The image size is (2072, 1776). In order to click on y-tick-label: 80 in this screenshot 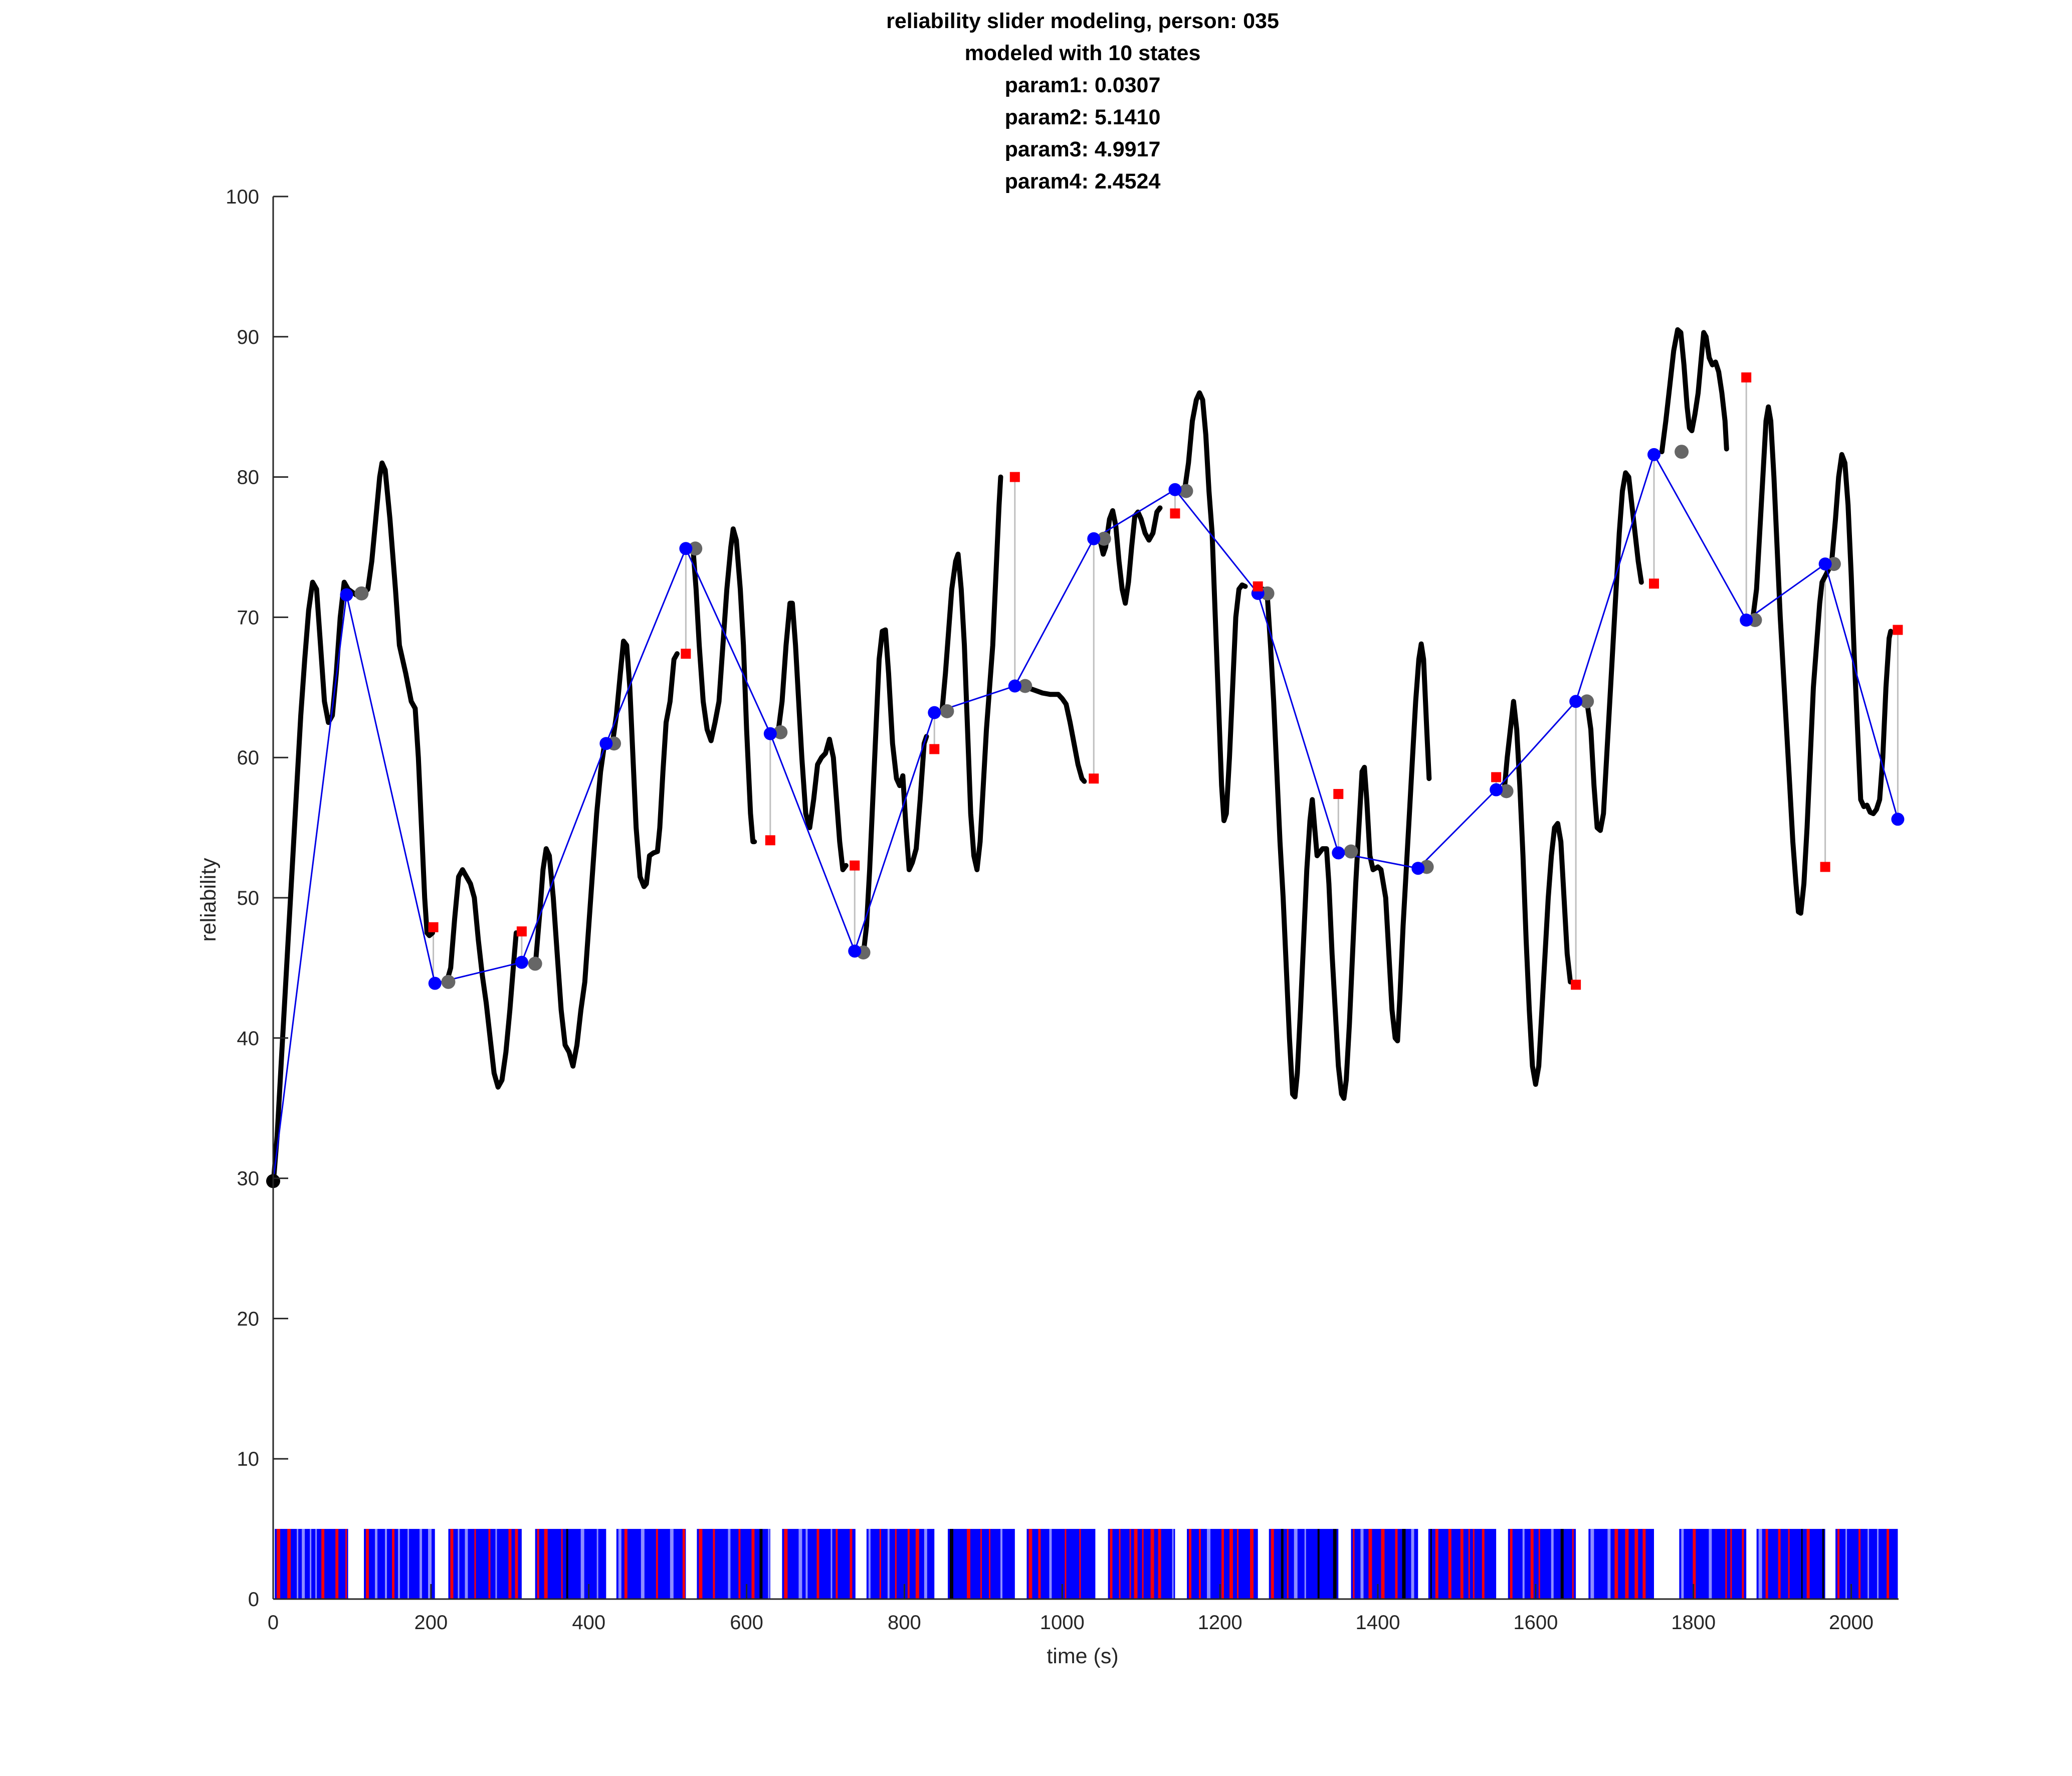, I will do `click(248, 478)`.